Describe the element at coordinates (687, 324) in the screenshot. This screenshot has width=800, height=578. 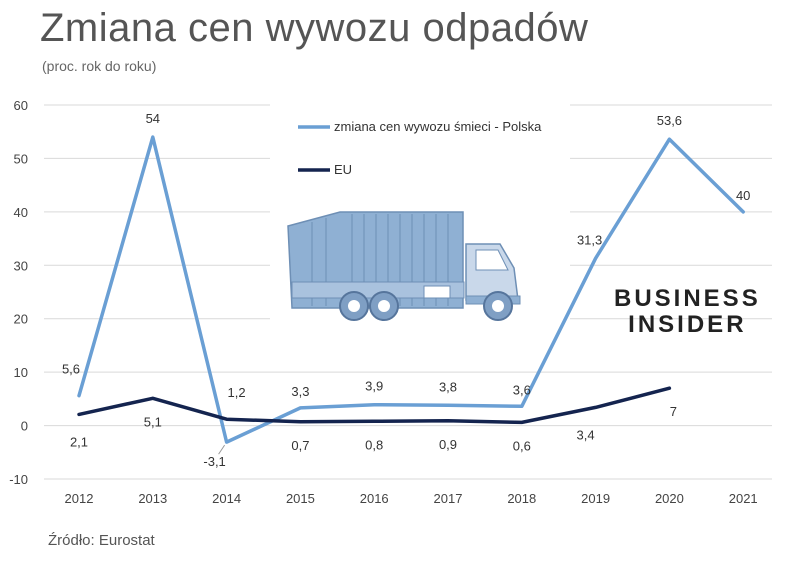
I see `logo-line-2: INSIDER` at that location.